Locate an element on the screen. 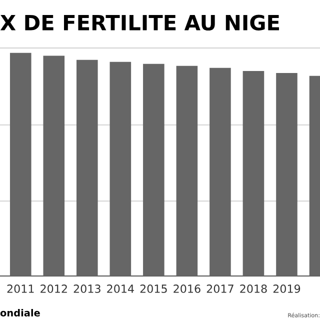 The image size is (320, 320). x-tick-label: 2014 is located at coordinates (120, 288).